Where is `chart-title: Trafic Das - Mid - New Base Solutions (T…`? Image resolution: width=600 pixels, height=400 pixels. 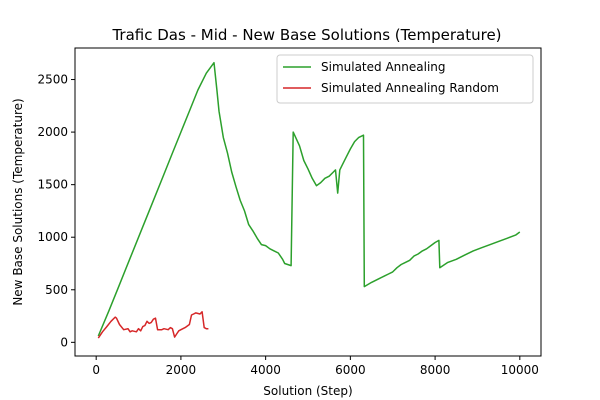 chart-title: Trafic Das - Mid - New Base Solutions (T… is located at coordinates (306, 35).